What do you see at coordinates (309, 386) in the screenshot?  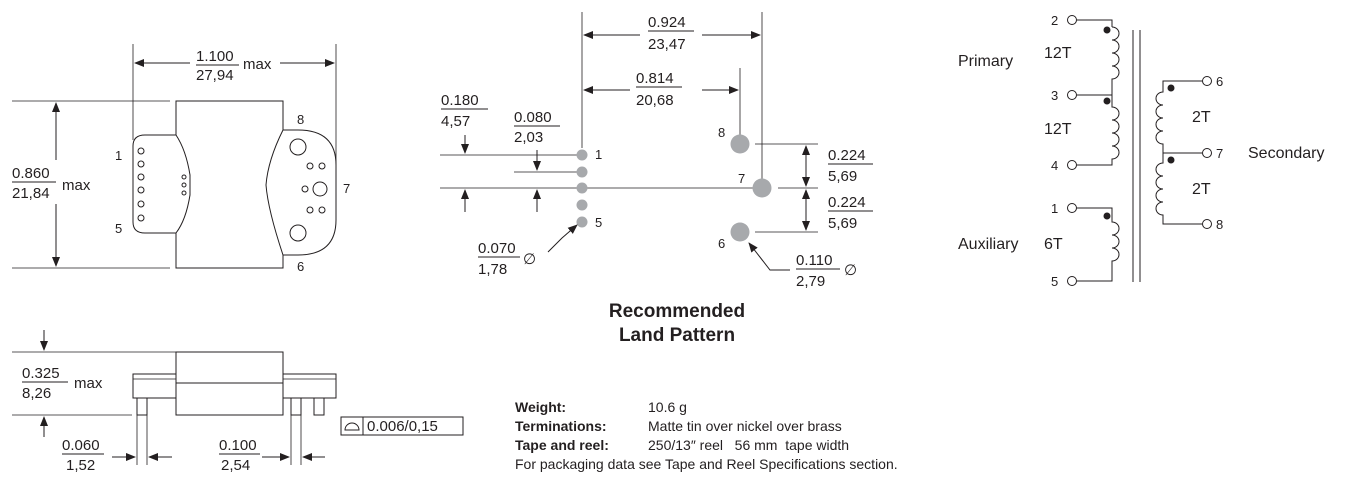 I see `right-flange` at bounding box center [309, 386].